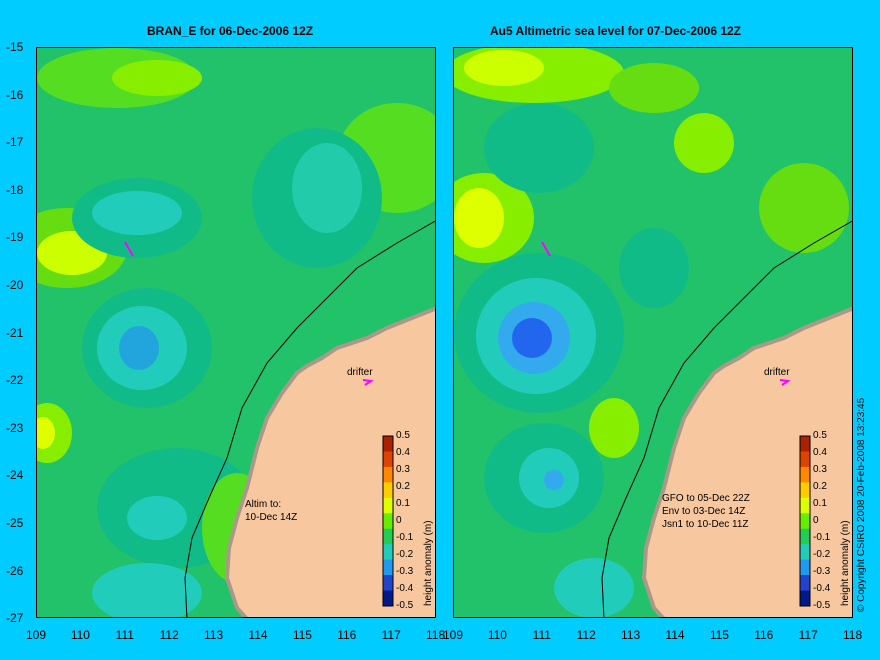  I want to click on latitude-tick-label: -22, so click(15, 380).